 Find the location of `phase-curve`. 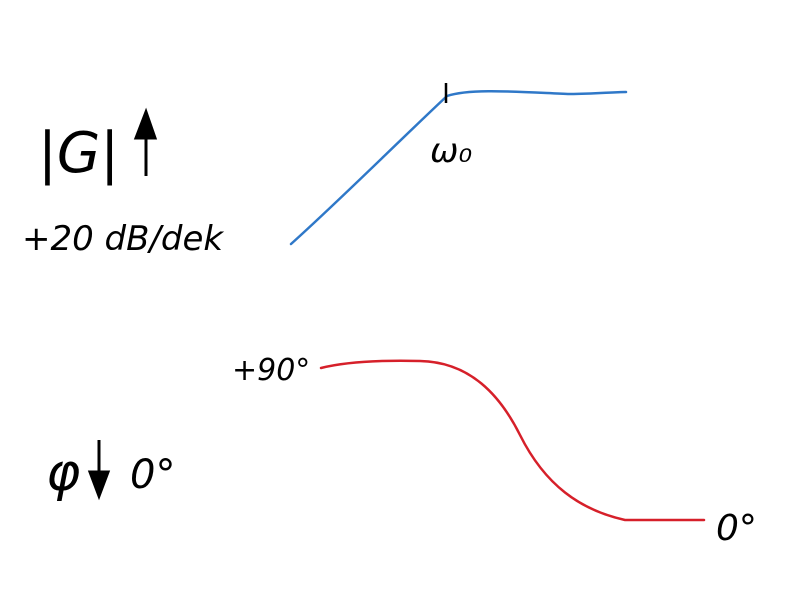

phase-curve is located at coordinates (512, 440).